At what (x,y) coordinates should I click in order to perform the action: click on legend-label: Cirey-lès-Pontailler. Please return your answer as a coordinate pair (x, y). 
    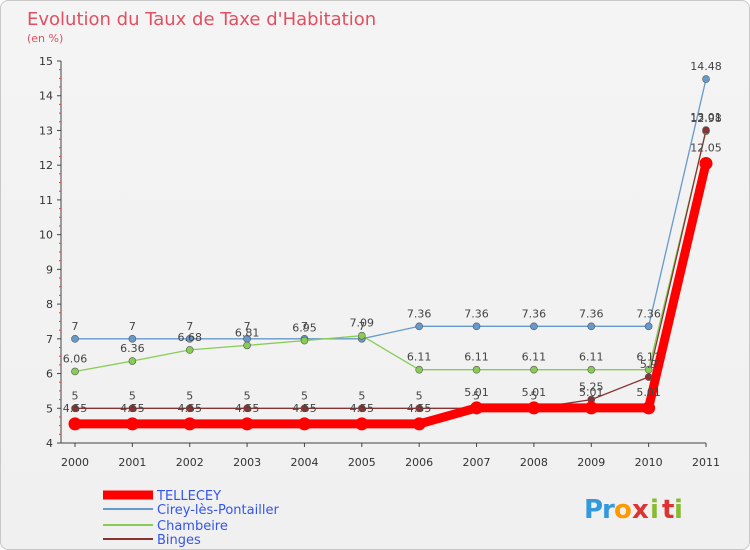
    Looking at the image, I should click on (218, 510).